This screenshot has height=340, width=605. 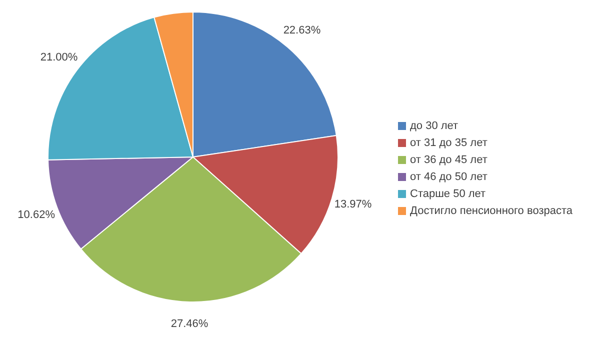 What do you see at coordinates (448, 194) in the screenshot?
I see `legend-label: Старше 50 лет` at bounding box center [448, 194].